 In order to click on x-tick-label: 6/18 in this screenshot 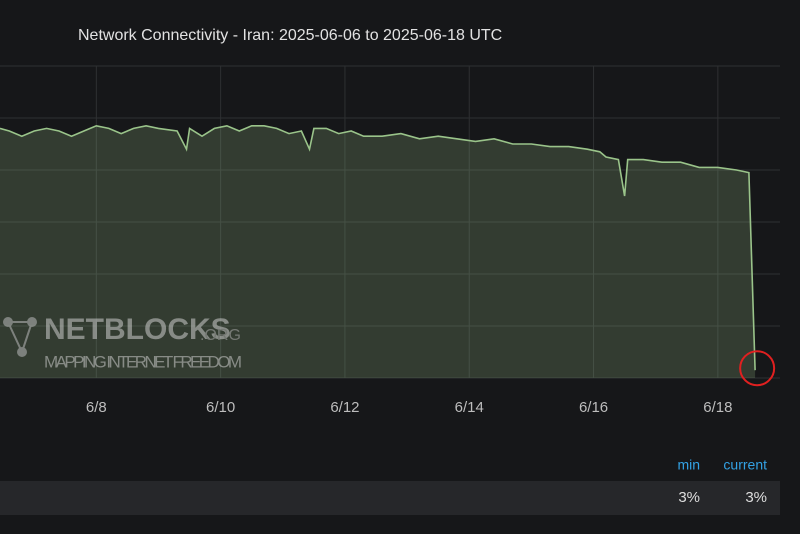, I will do `click(717, 407)`.